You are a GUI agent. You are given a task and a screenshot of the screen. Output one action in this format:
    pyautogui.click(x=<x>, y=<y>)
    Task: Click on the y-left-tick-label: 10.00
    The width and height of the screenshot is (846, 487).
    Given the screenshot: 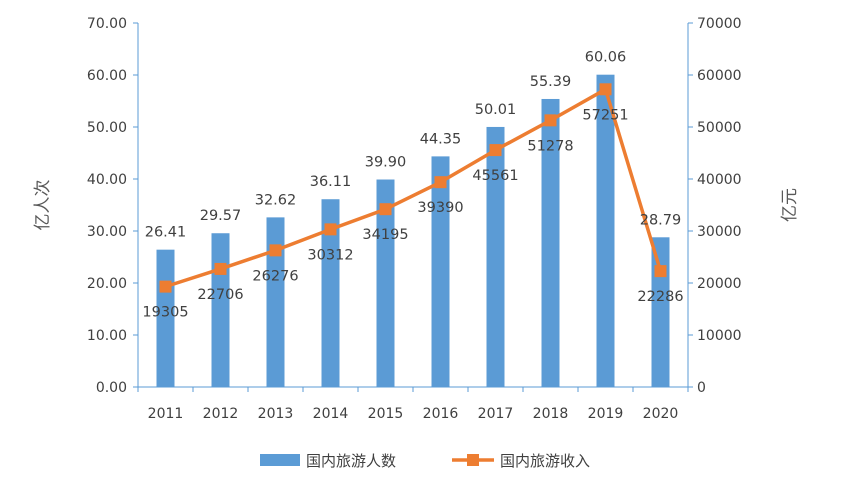 What is the action you would take?
    pyautogui.click(x=107, y=336)
    